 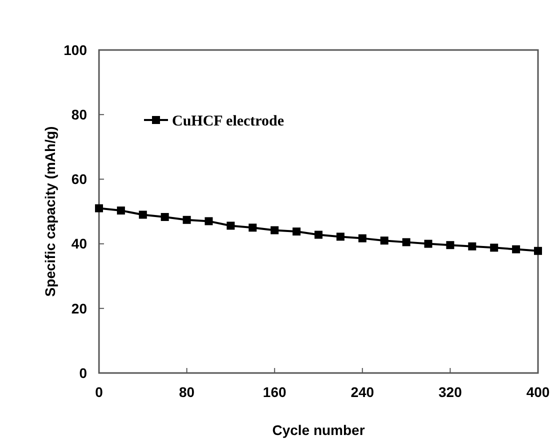 I want to click on x-axis-title: Cycle number, so click(x=319, y=430).